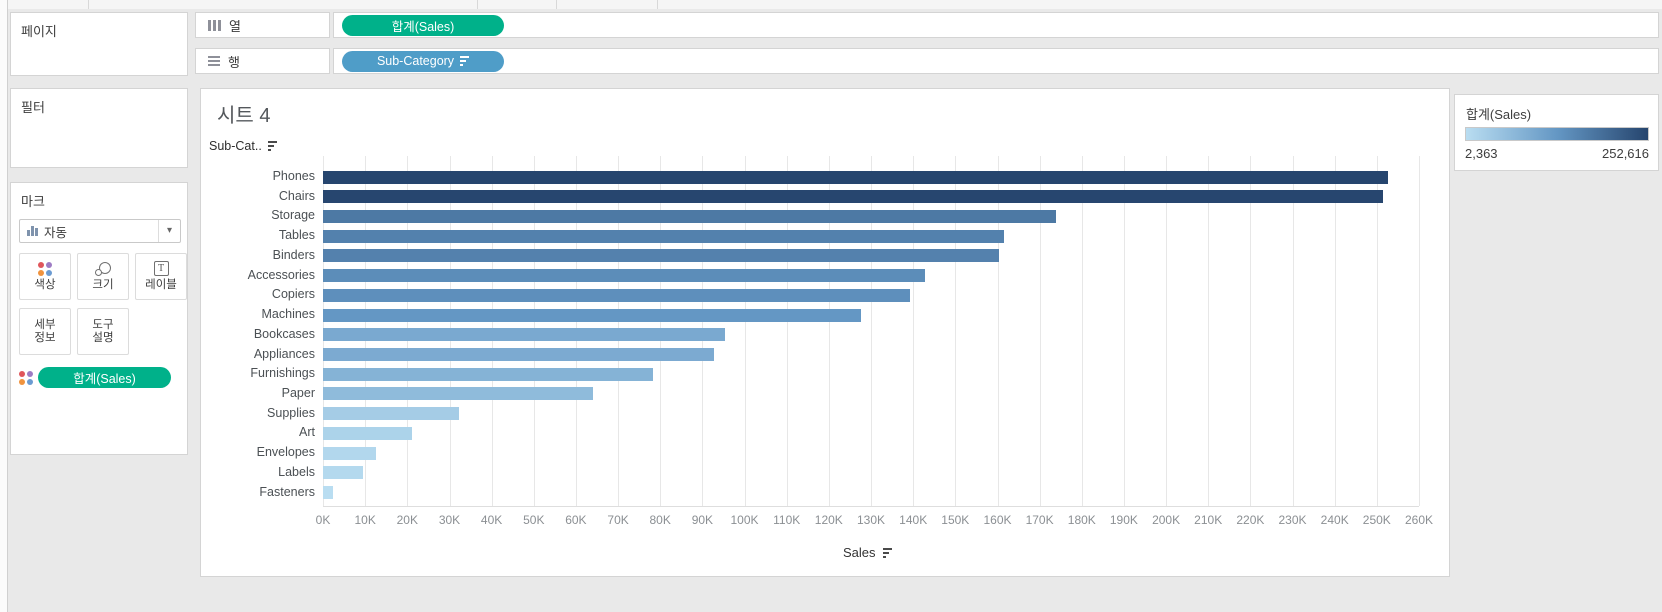 The height and width of the screenshot is (612, 1662). What do you see at coordinates (296, 195) in the screenshot?
I see `row-label-chairs: Chairs` at bounding box center [296, 195].